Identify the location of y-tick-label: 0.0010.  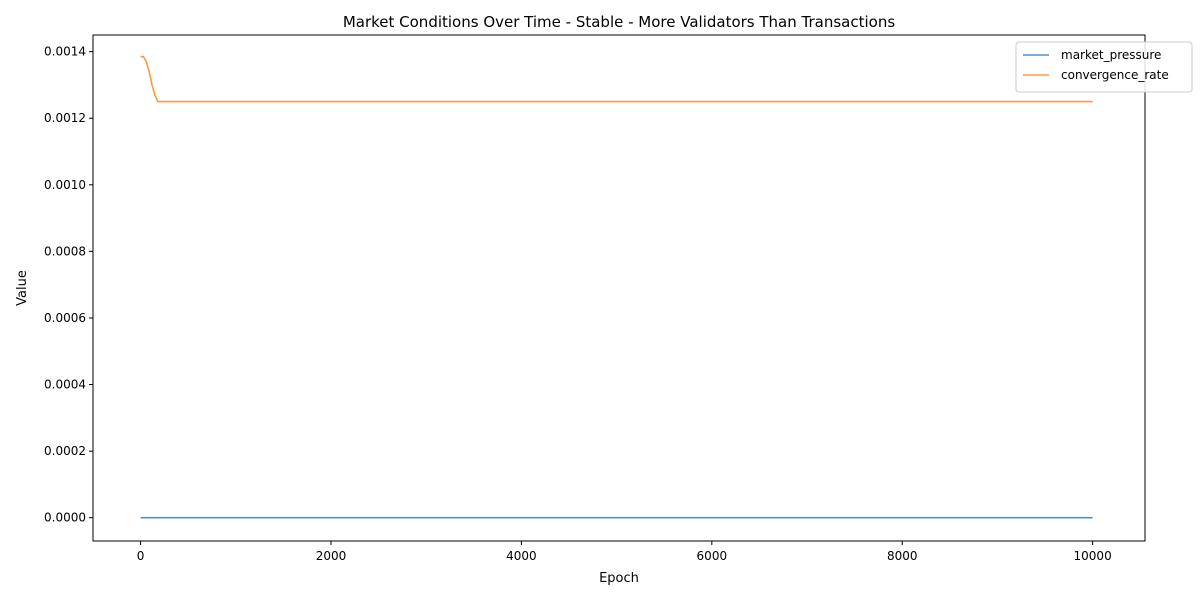
(65, 185).